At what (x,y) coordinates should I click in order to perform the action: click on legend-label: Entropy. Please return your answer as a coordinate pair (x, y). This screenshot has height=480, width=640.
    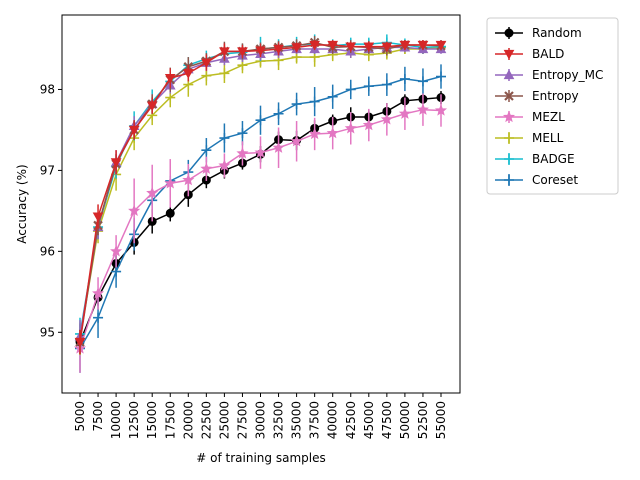
    Looking at the image, I should click on (555, 96).